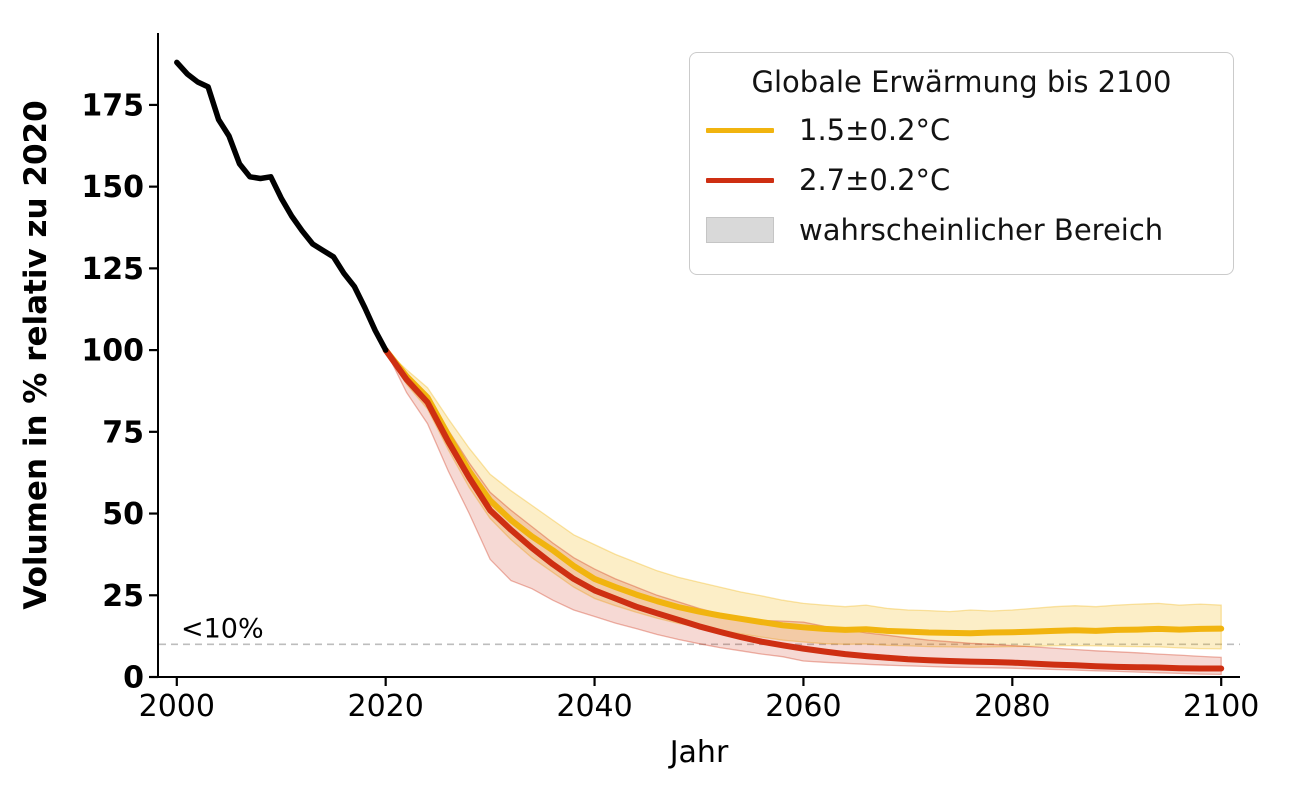  I want to click on x-tick-label: 2040, so click(594, 706).